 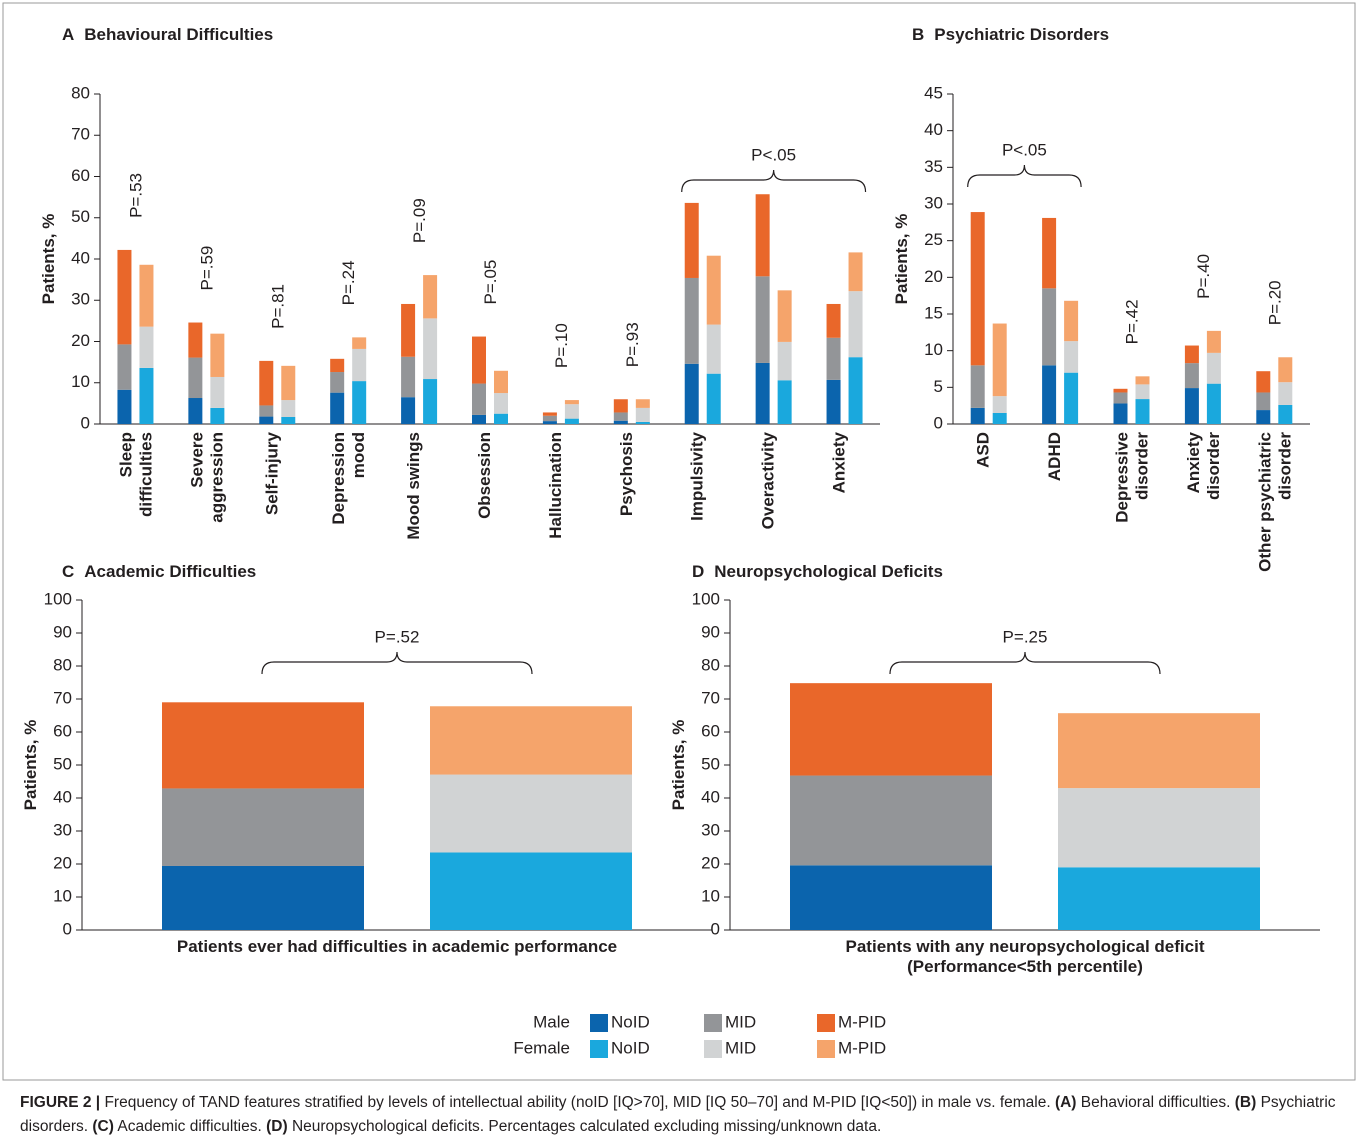 I want to click on p-value: P=.24, so click(x=348, y=282).